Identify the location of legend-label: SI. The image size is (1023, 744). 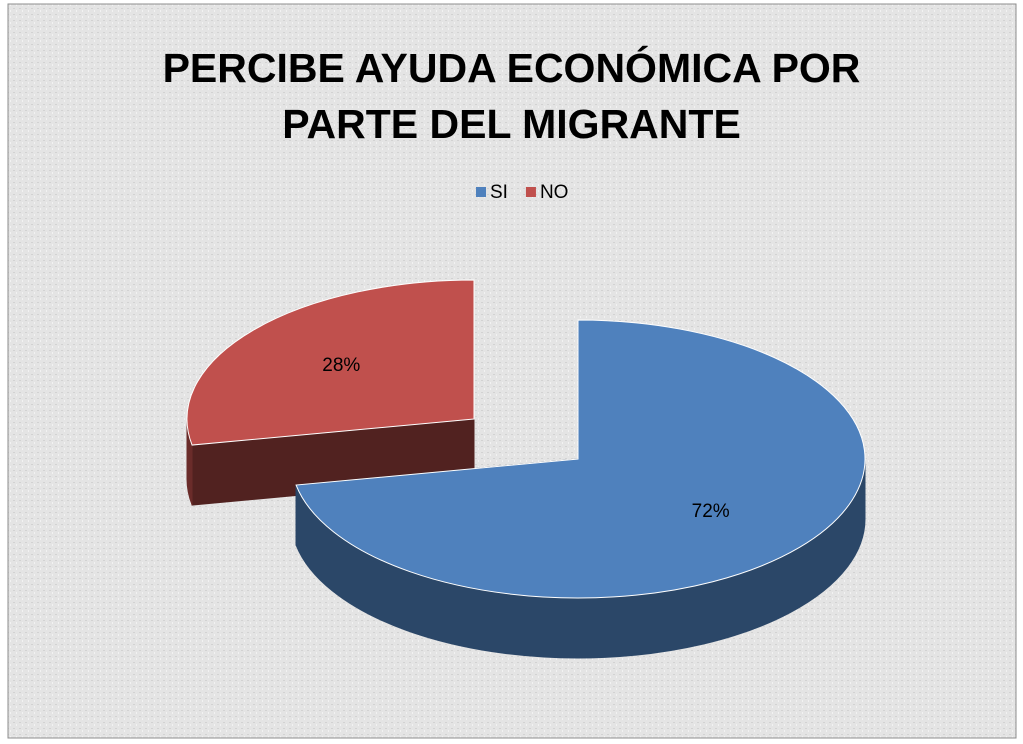
(499, 192).